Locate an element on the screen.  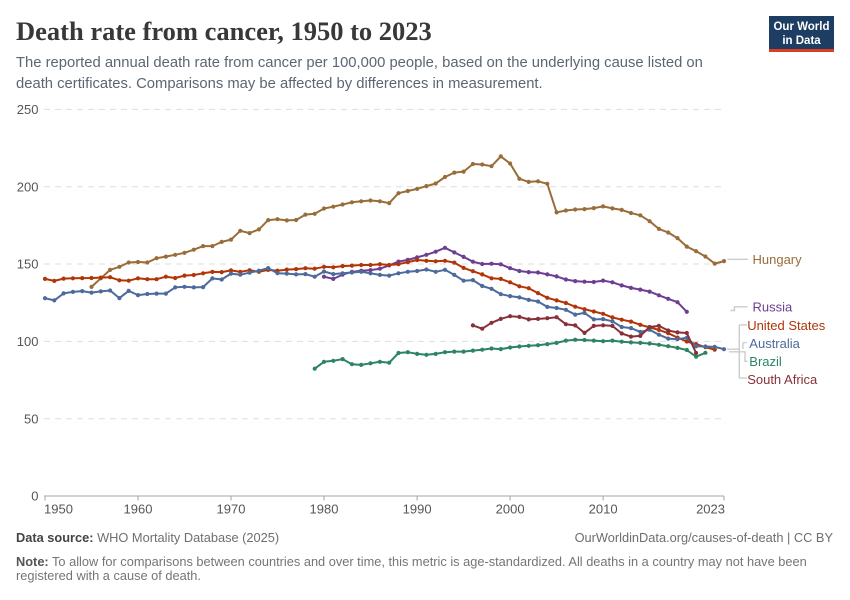
svg-text: 1980 is located at coordinates (324, 509).